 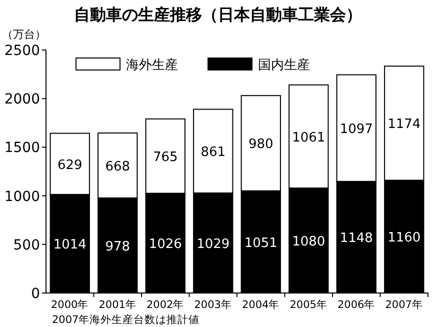 What do you see at coordinates (284, 65) in the screenshot?
I see `legend-label: 国内生産` at bounding box center [284, 65].